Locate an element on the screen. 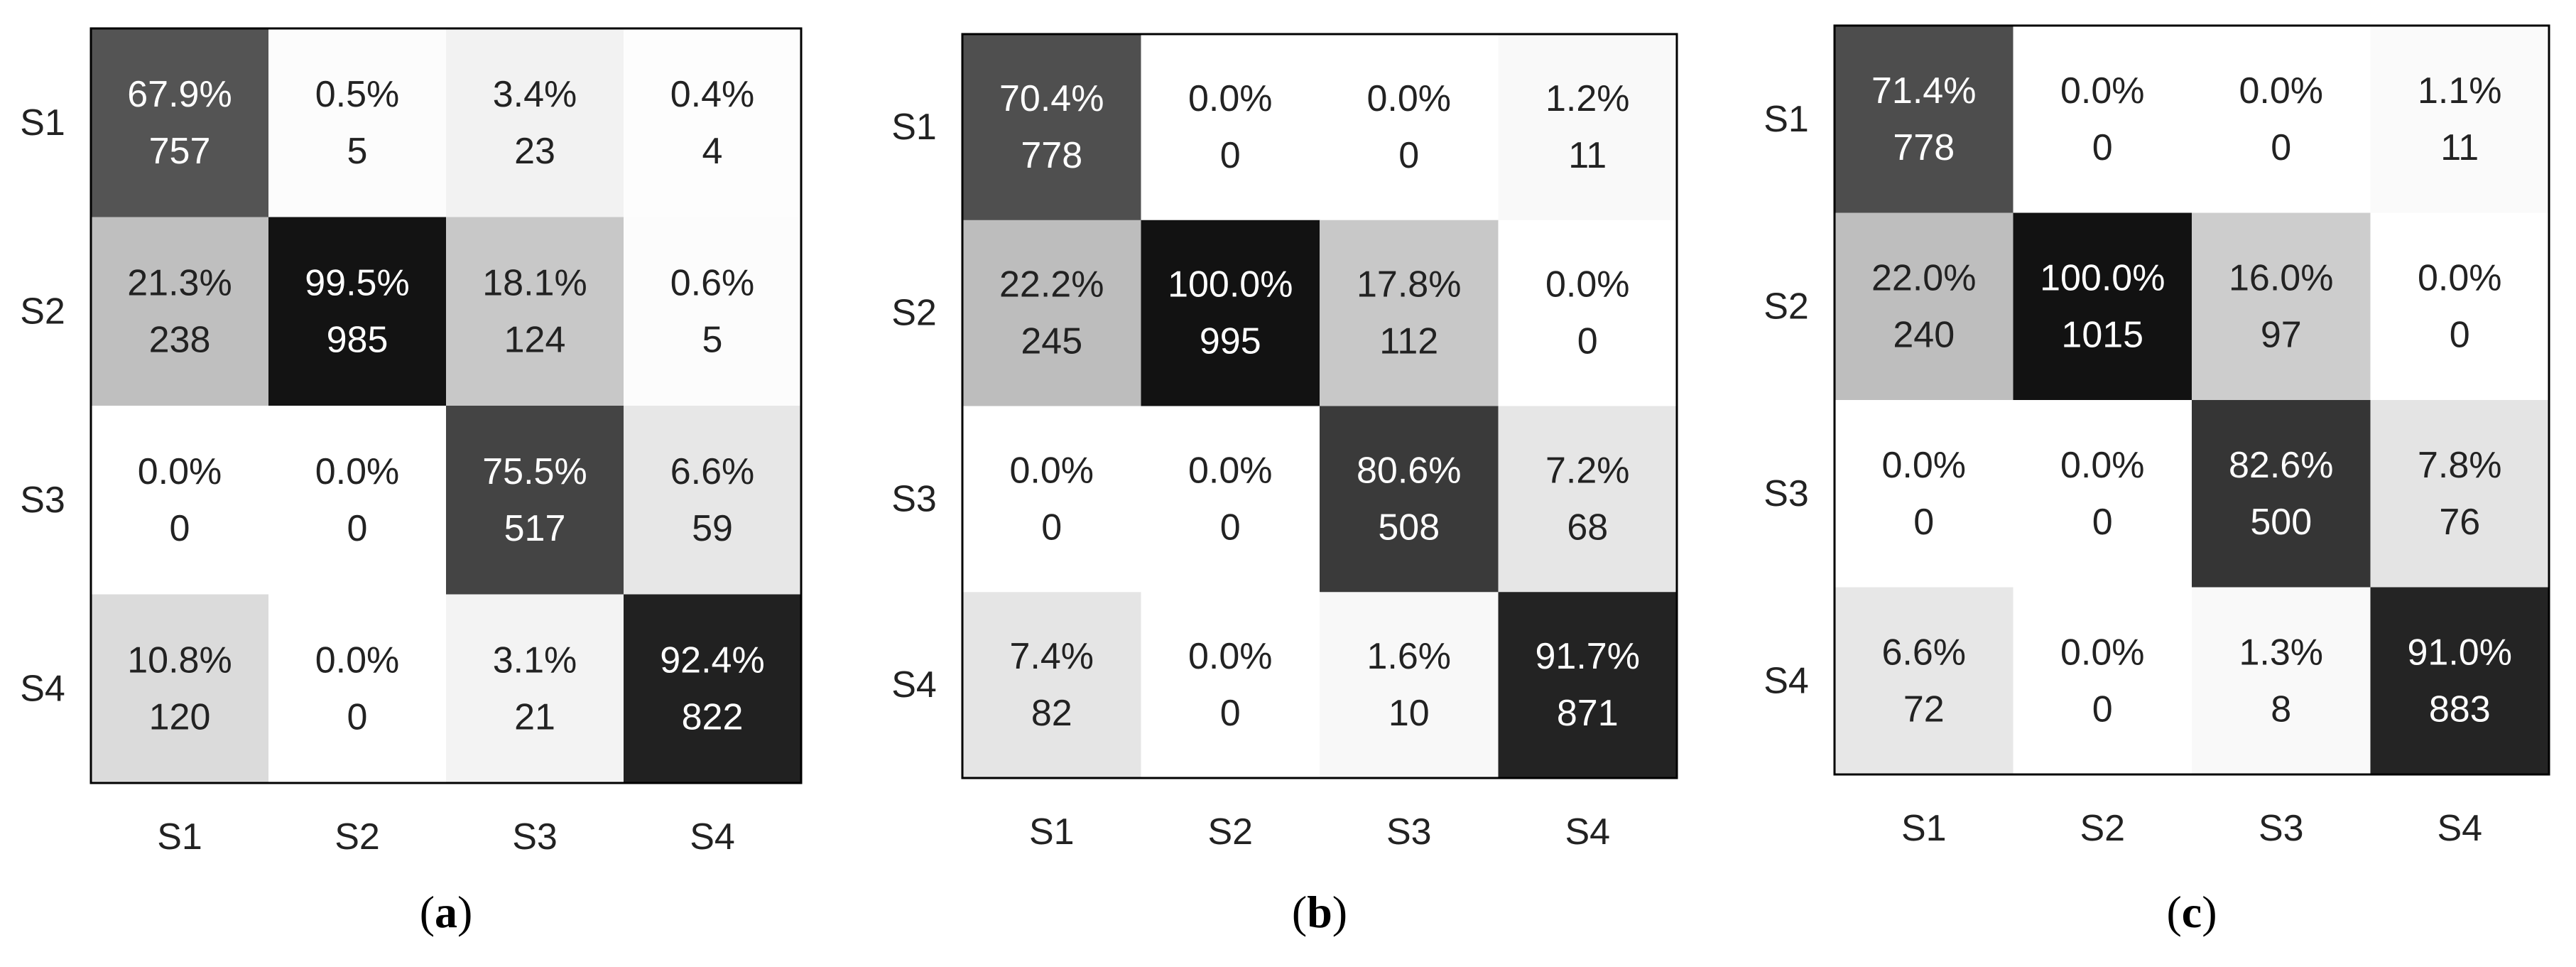 This screenshot has height=967, width=2576. cell-percent-label: 91.7% is located at coordinates (1588, 656).